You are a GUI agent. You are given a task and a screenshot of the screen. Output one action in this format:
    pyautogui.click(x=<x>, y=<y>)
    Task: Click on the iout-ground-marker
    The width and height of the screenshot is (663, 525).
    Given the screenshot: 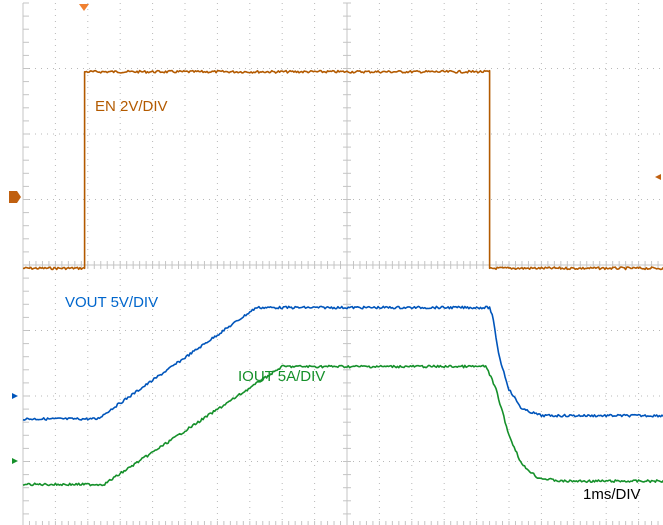 What is the action you would take?
    pyautogui.click(x=15, y=461)
    